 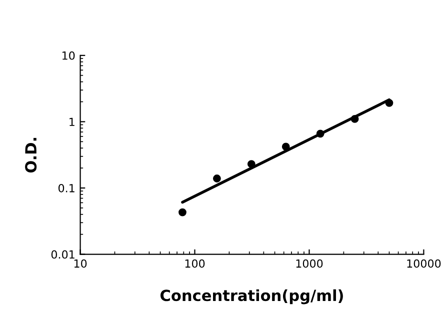 I want to click on x-tick-label: 10, so click(x=80, y=263).